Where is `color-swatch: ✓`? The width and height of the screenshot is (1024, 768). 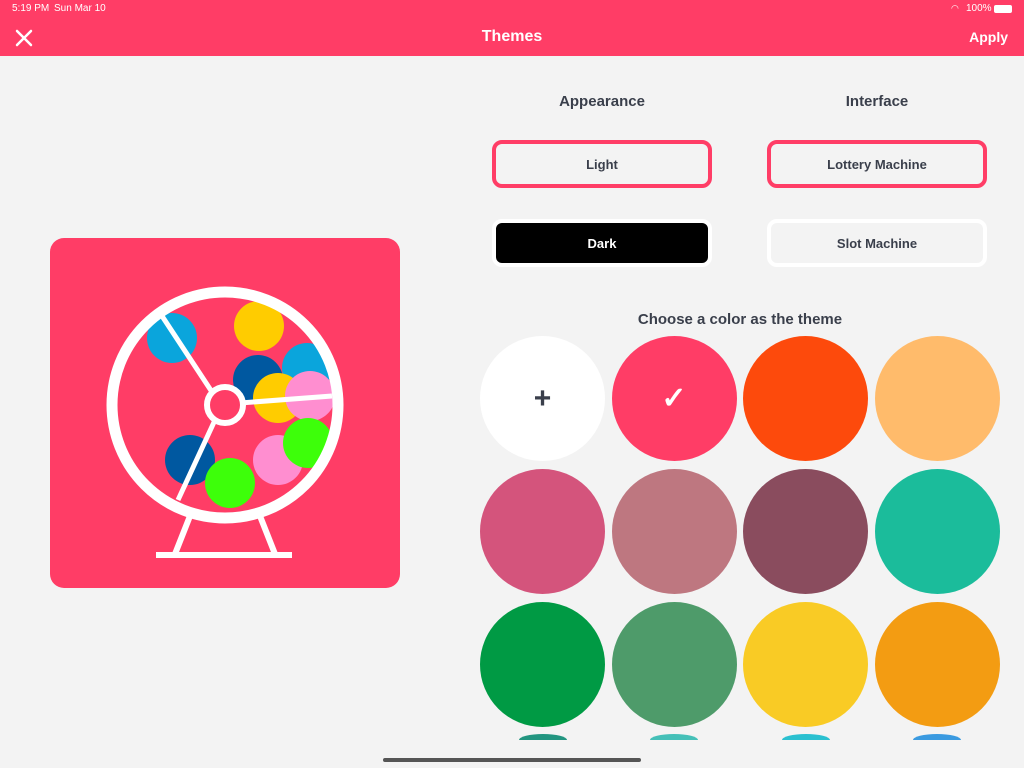
color-swatch: ✓ is located at coordinates (674, 398).